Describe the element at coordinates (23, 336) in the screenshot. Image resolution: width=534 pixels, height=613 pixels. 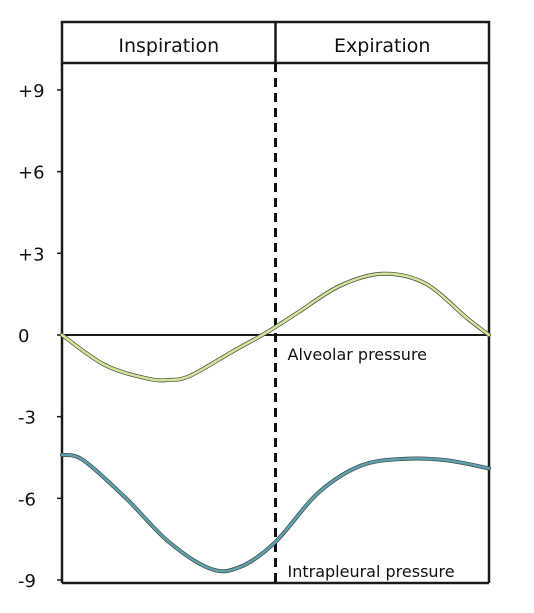
I see `y-tick-label: 0` at that location.